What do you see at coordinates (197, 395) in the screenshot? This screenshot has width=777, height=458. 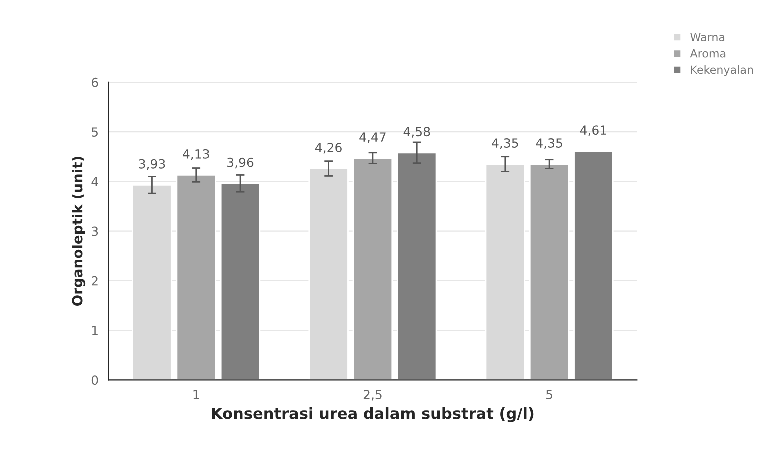 I see `x-tick-label: 1` at bounding box center [197, 395].